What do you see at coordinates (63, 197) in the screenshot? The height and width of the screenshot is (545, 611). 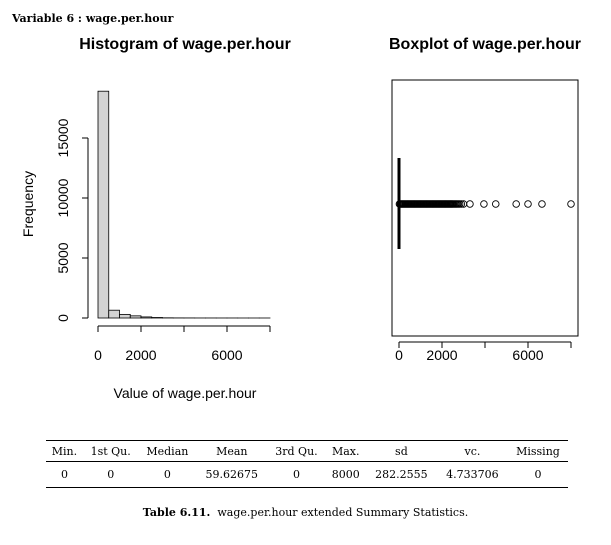 I see `histogram-y-tick-label-2: 10000` at bounding box center [63, 197].